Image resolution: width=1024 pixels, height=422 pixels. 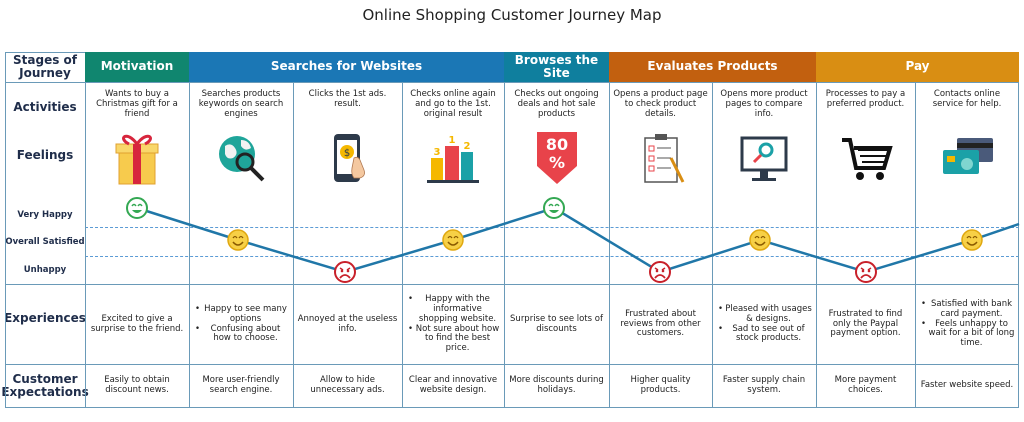 I want to click on expectation-text: Higher quality products., so click(x=660, y=385).